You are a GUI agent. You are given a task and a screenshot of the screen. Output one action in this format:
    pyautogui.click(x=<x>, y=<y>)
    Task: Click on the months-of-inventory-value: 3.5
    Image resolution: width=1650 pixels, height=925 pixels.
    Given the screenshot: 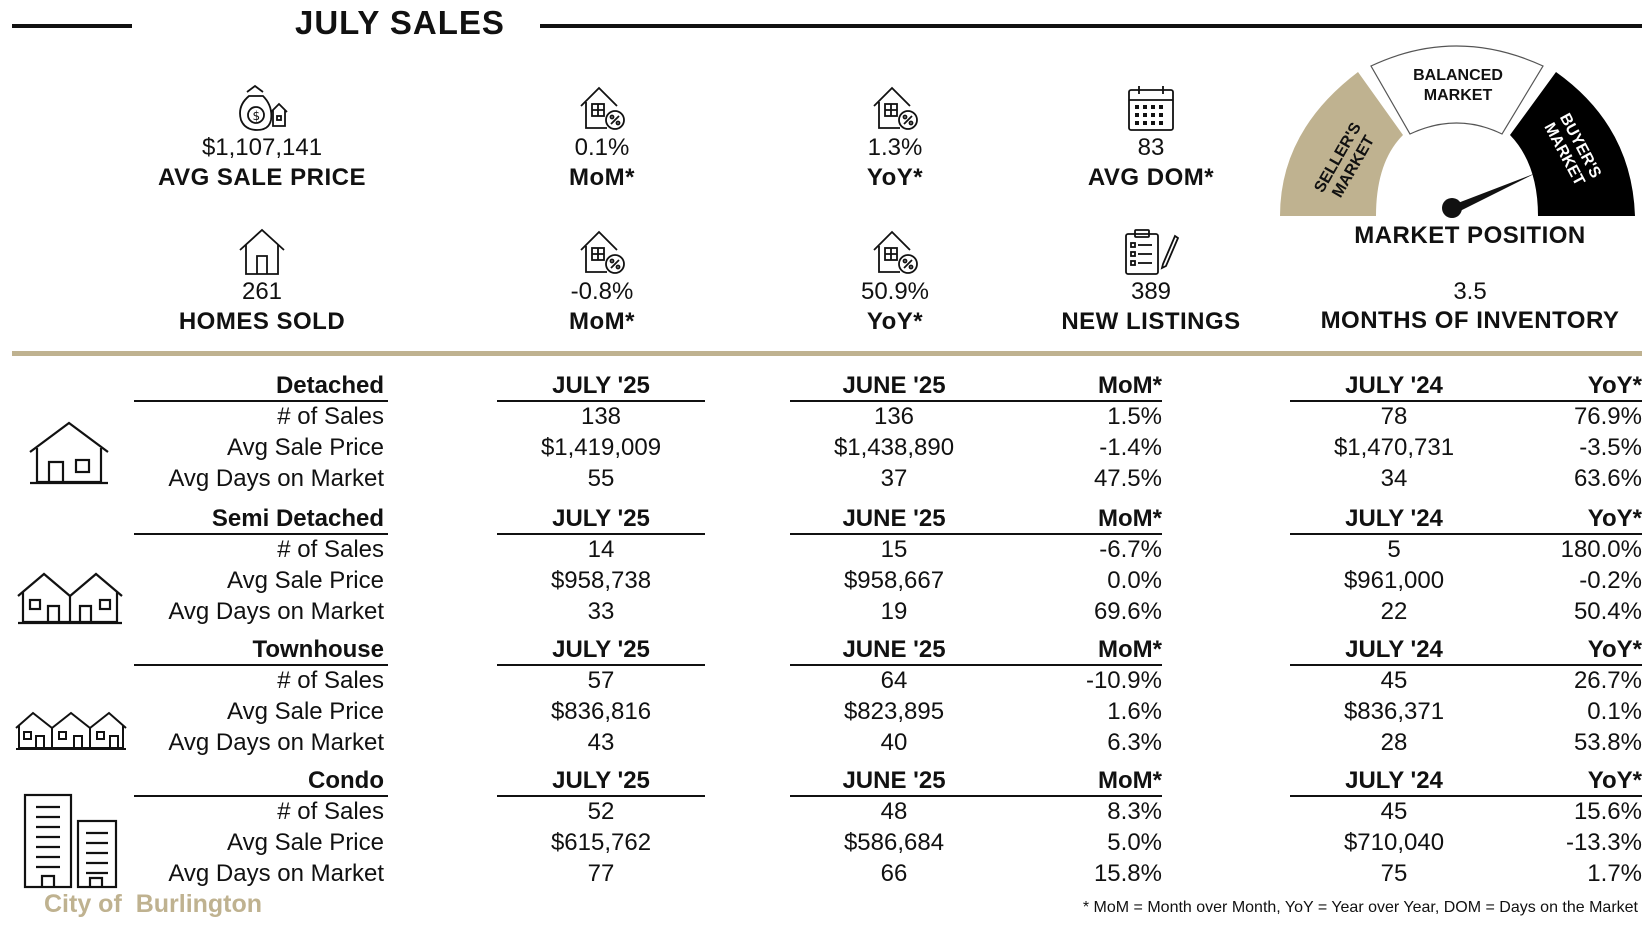 What is the action you would take?
    pyautogui.click(x=1470, y=291)
    